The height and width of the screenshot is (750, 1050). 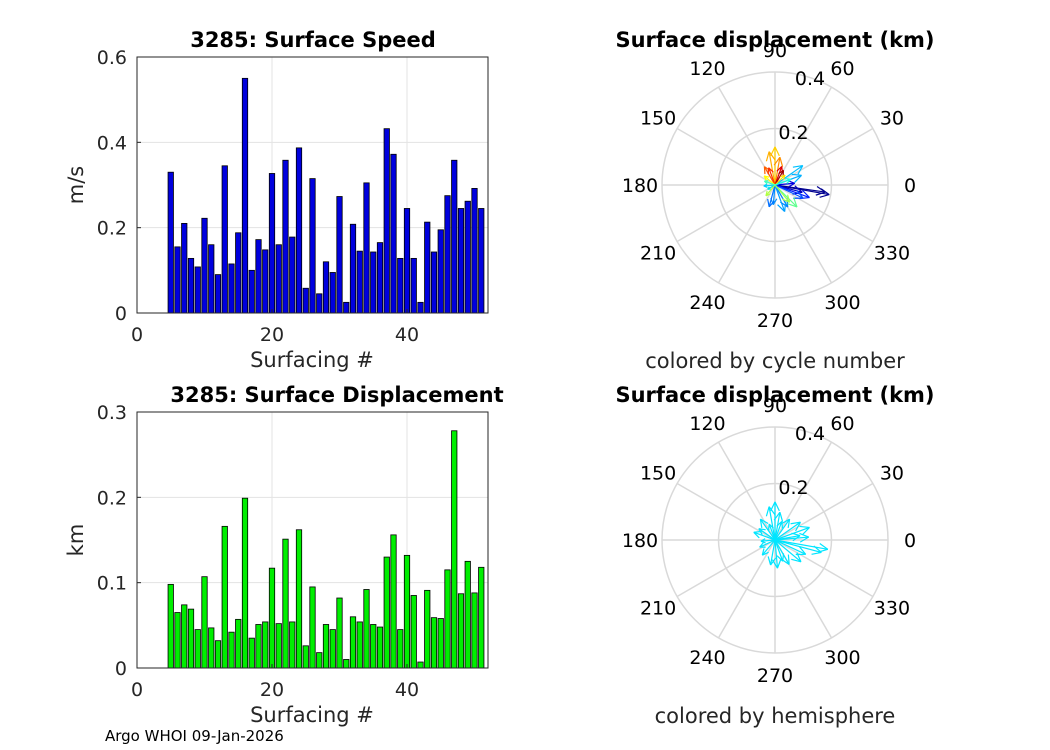 I want to click on angle-label: 210, so click(x=658, y=254).